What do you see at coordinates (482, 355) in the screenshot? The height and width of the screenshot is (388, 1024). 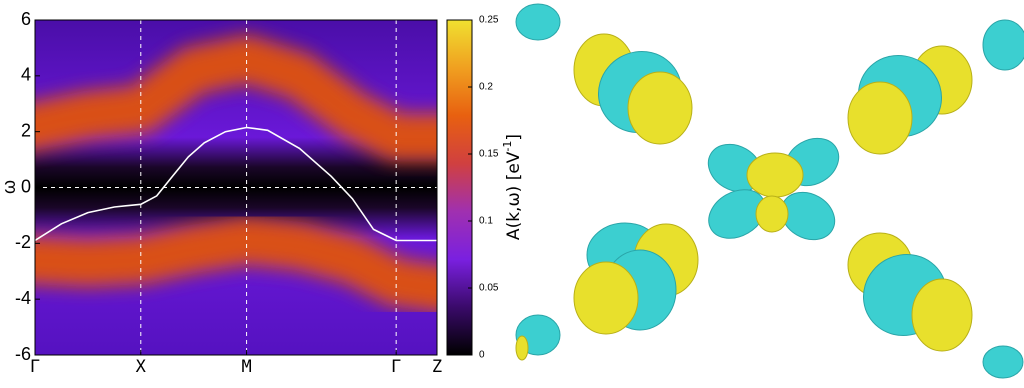 I see `colorbar-tick-label: 0` at bounding box center [482, 355].